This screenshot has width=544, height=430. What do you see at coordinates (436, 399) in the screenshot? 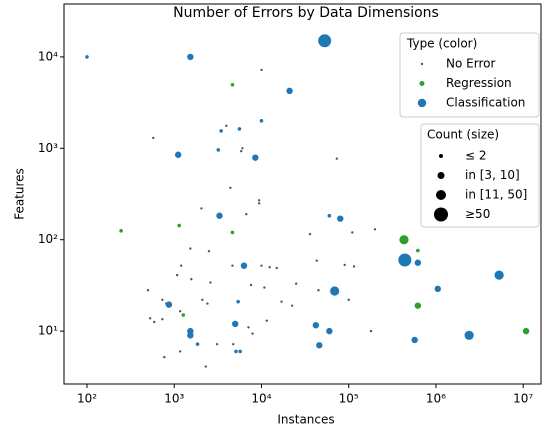
I see `x-tick-label: 10⁶` at bounding box center [436, 399].